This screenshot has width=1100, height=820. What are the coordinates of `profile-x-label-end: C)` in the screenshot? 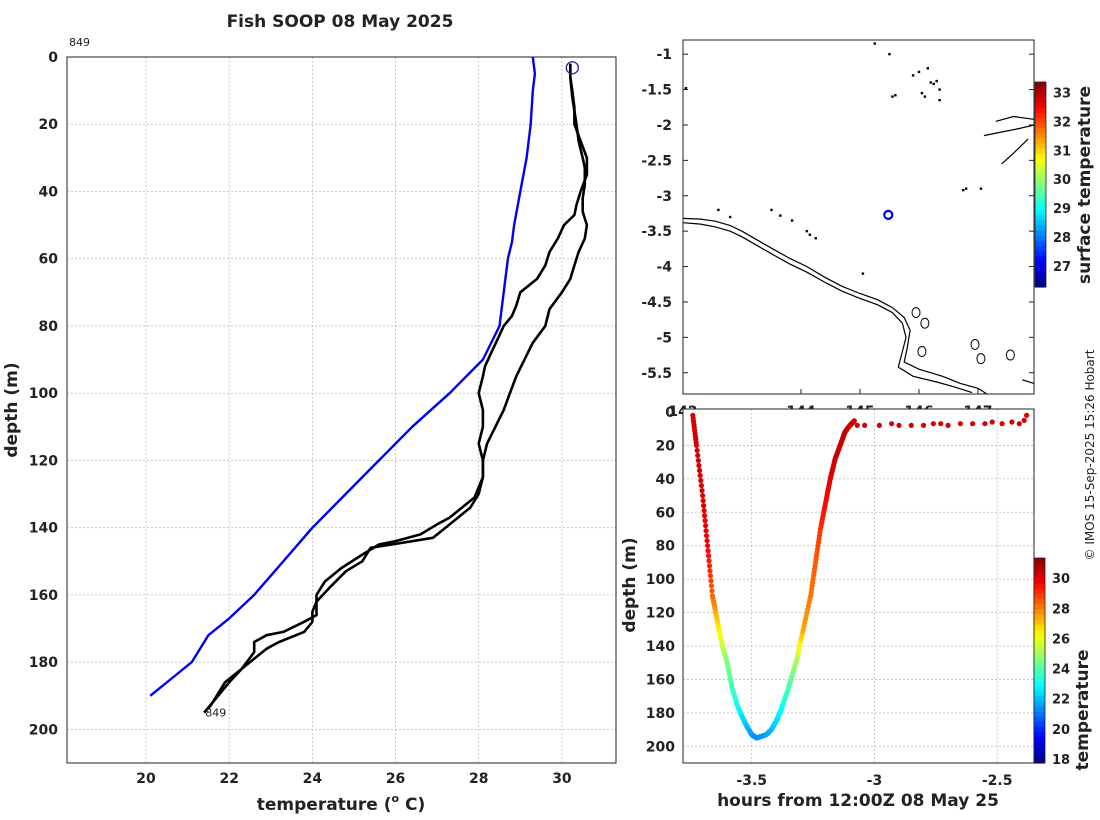 It's located at (412, 805).